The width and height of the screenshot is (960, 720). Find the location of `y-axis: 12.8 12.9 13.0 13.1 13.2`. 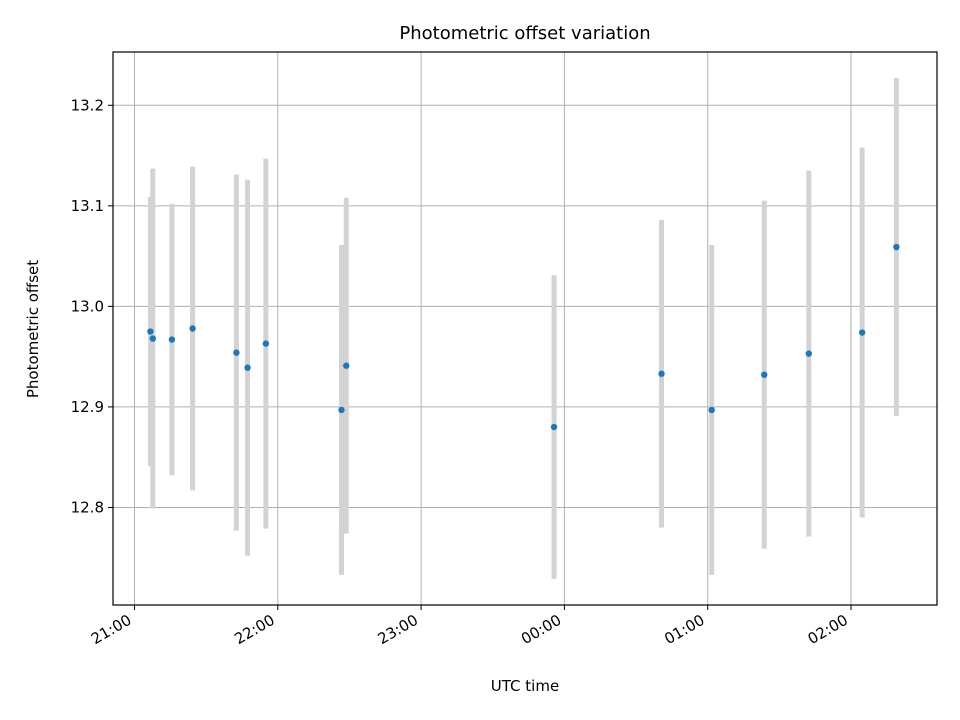

y-axis: 12.8 12.9 13.0 13.1 13.2 is located at coordinates (92, 306).